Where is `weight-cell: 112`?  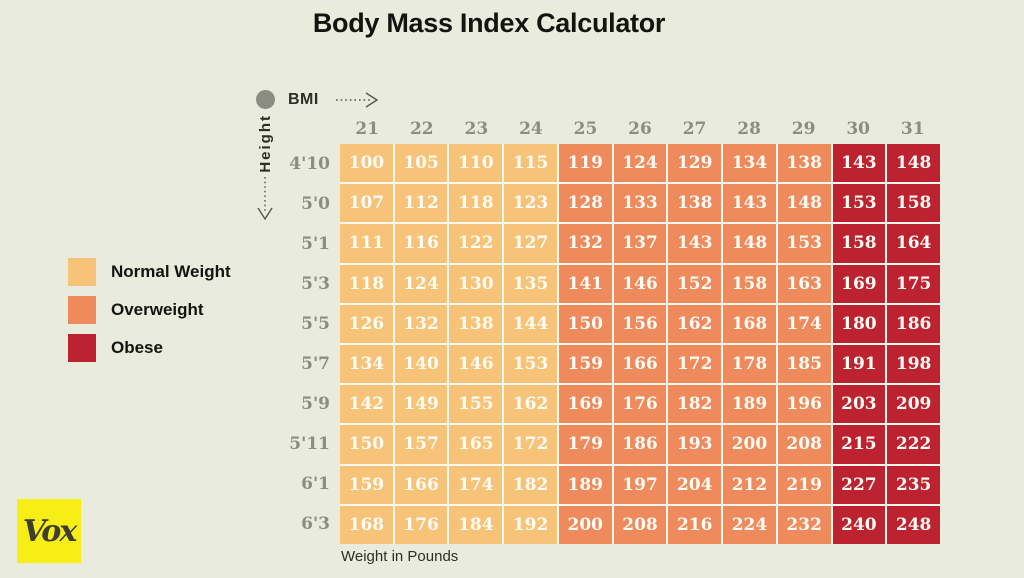 weight-cell: 112 is located at coordinates (421, 203).